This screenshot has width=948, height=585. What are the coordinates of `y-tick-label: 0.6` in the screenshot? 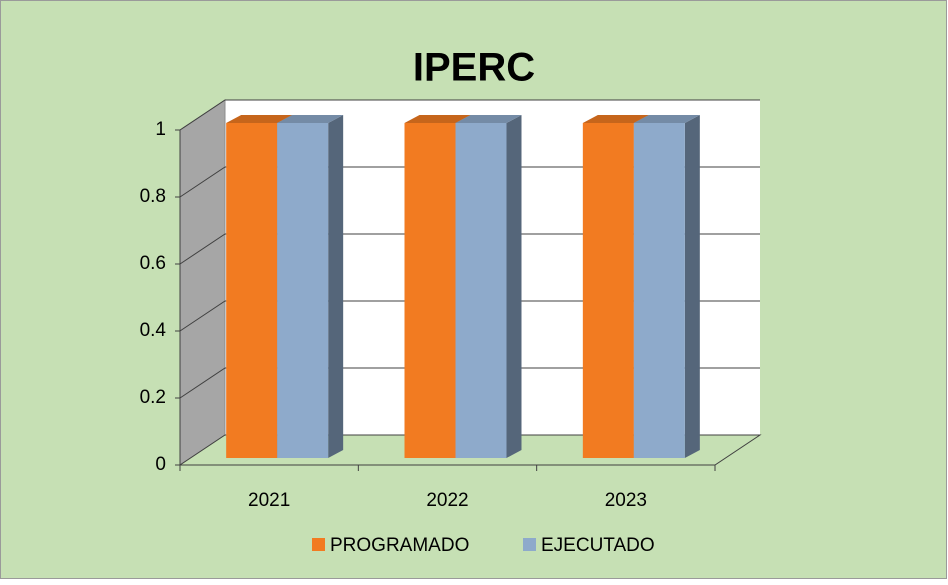 It's located at (153, 263).